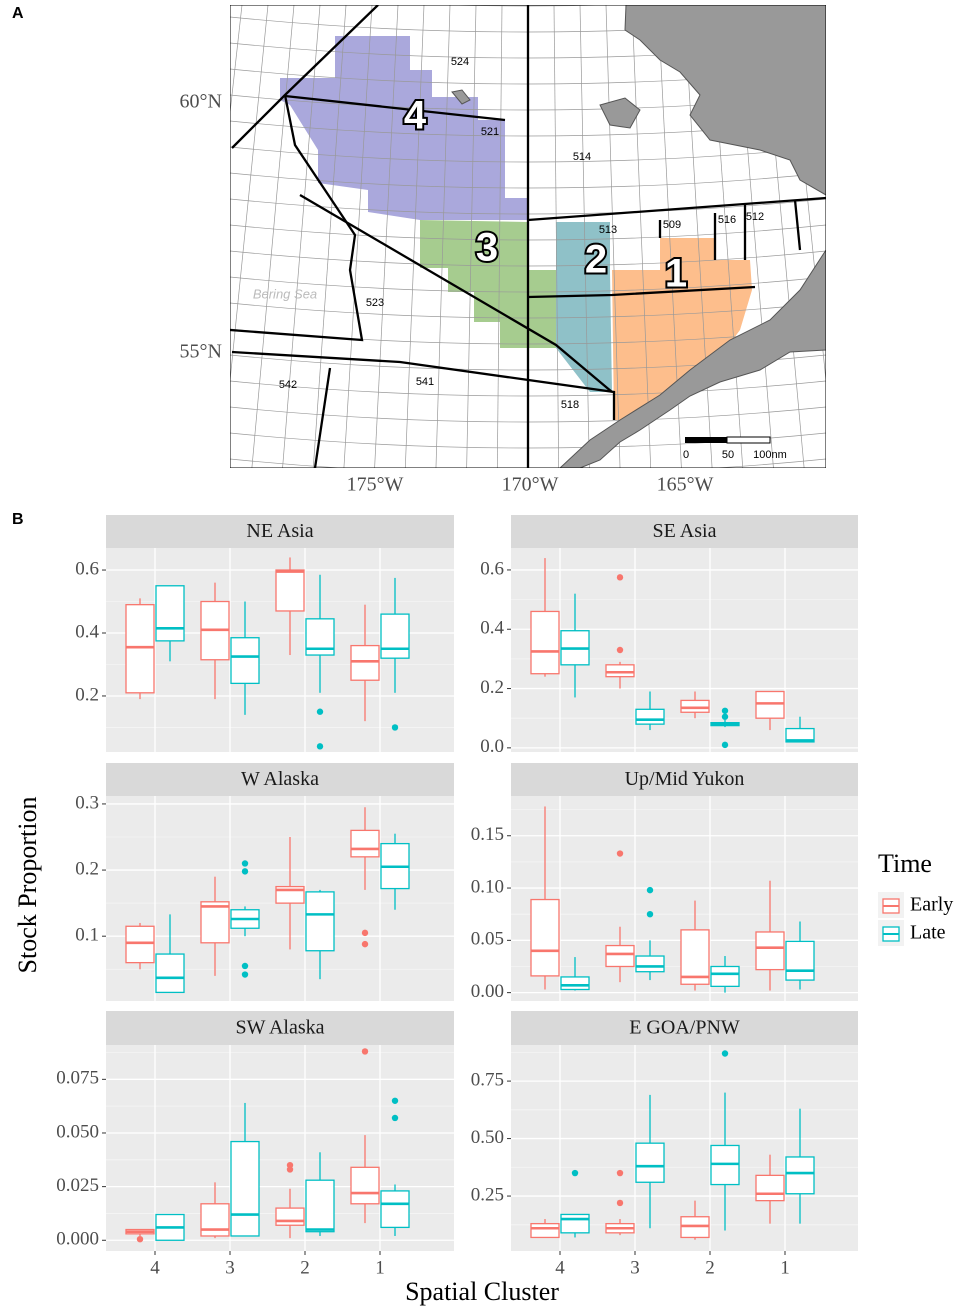  I want to click on lon-label: 170°W, so click(530, 485).